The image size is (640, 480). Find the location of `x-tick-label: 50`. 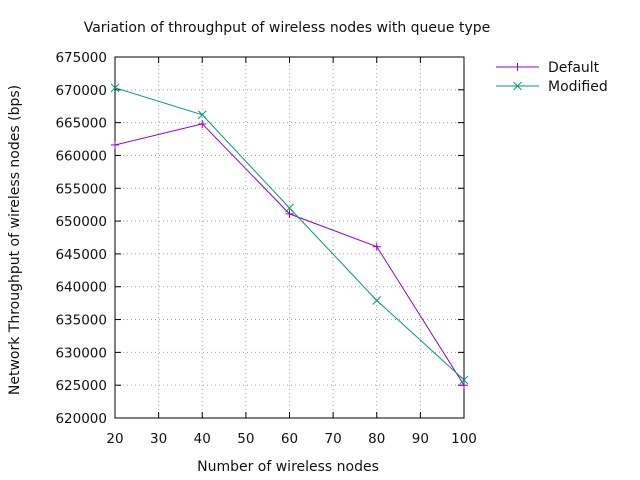

x-tick-label: 50 is located at coordinates (245, 439).